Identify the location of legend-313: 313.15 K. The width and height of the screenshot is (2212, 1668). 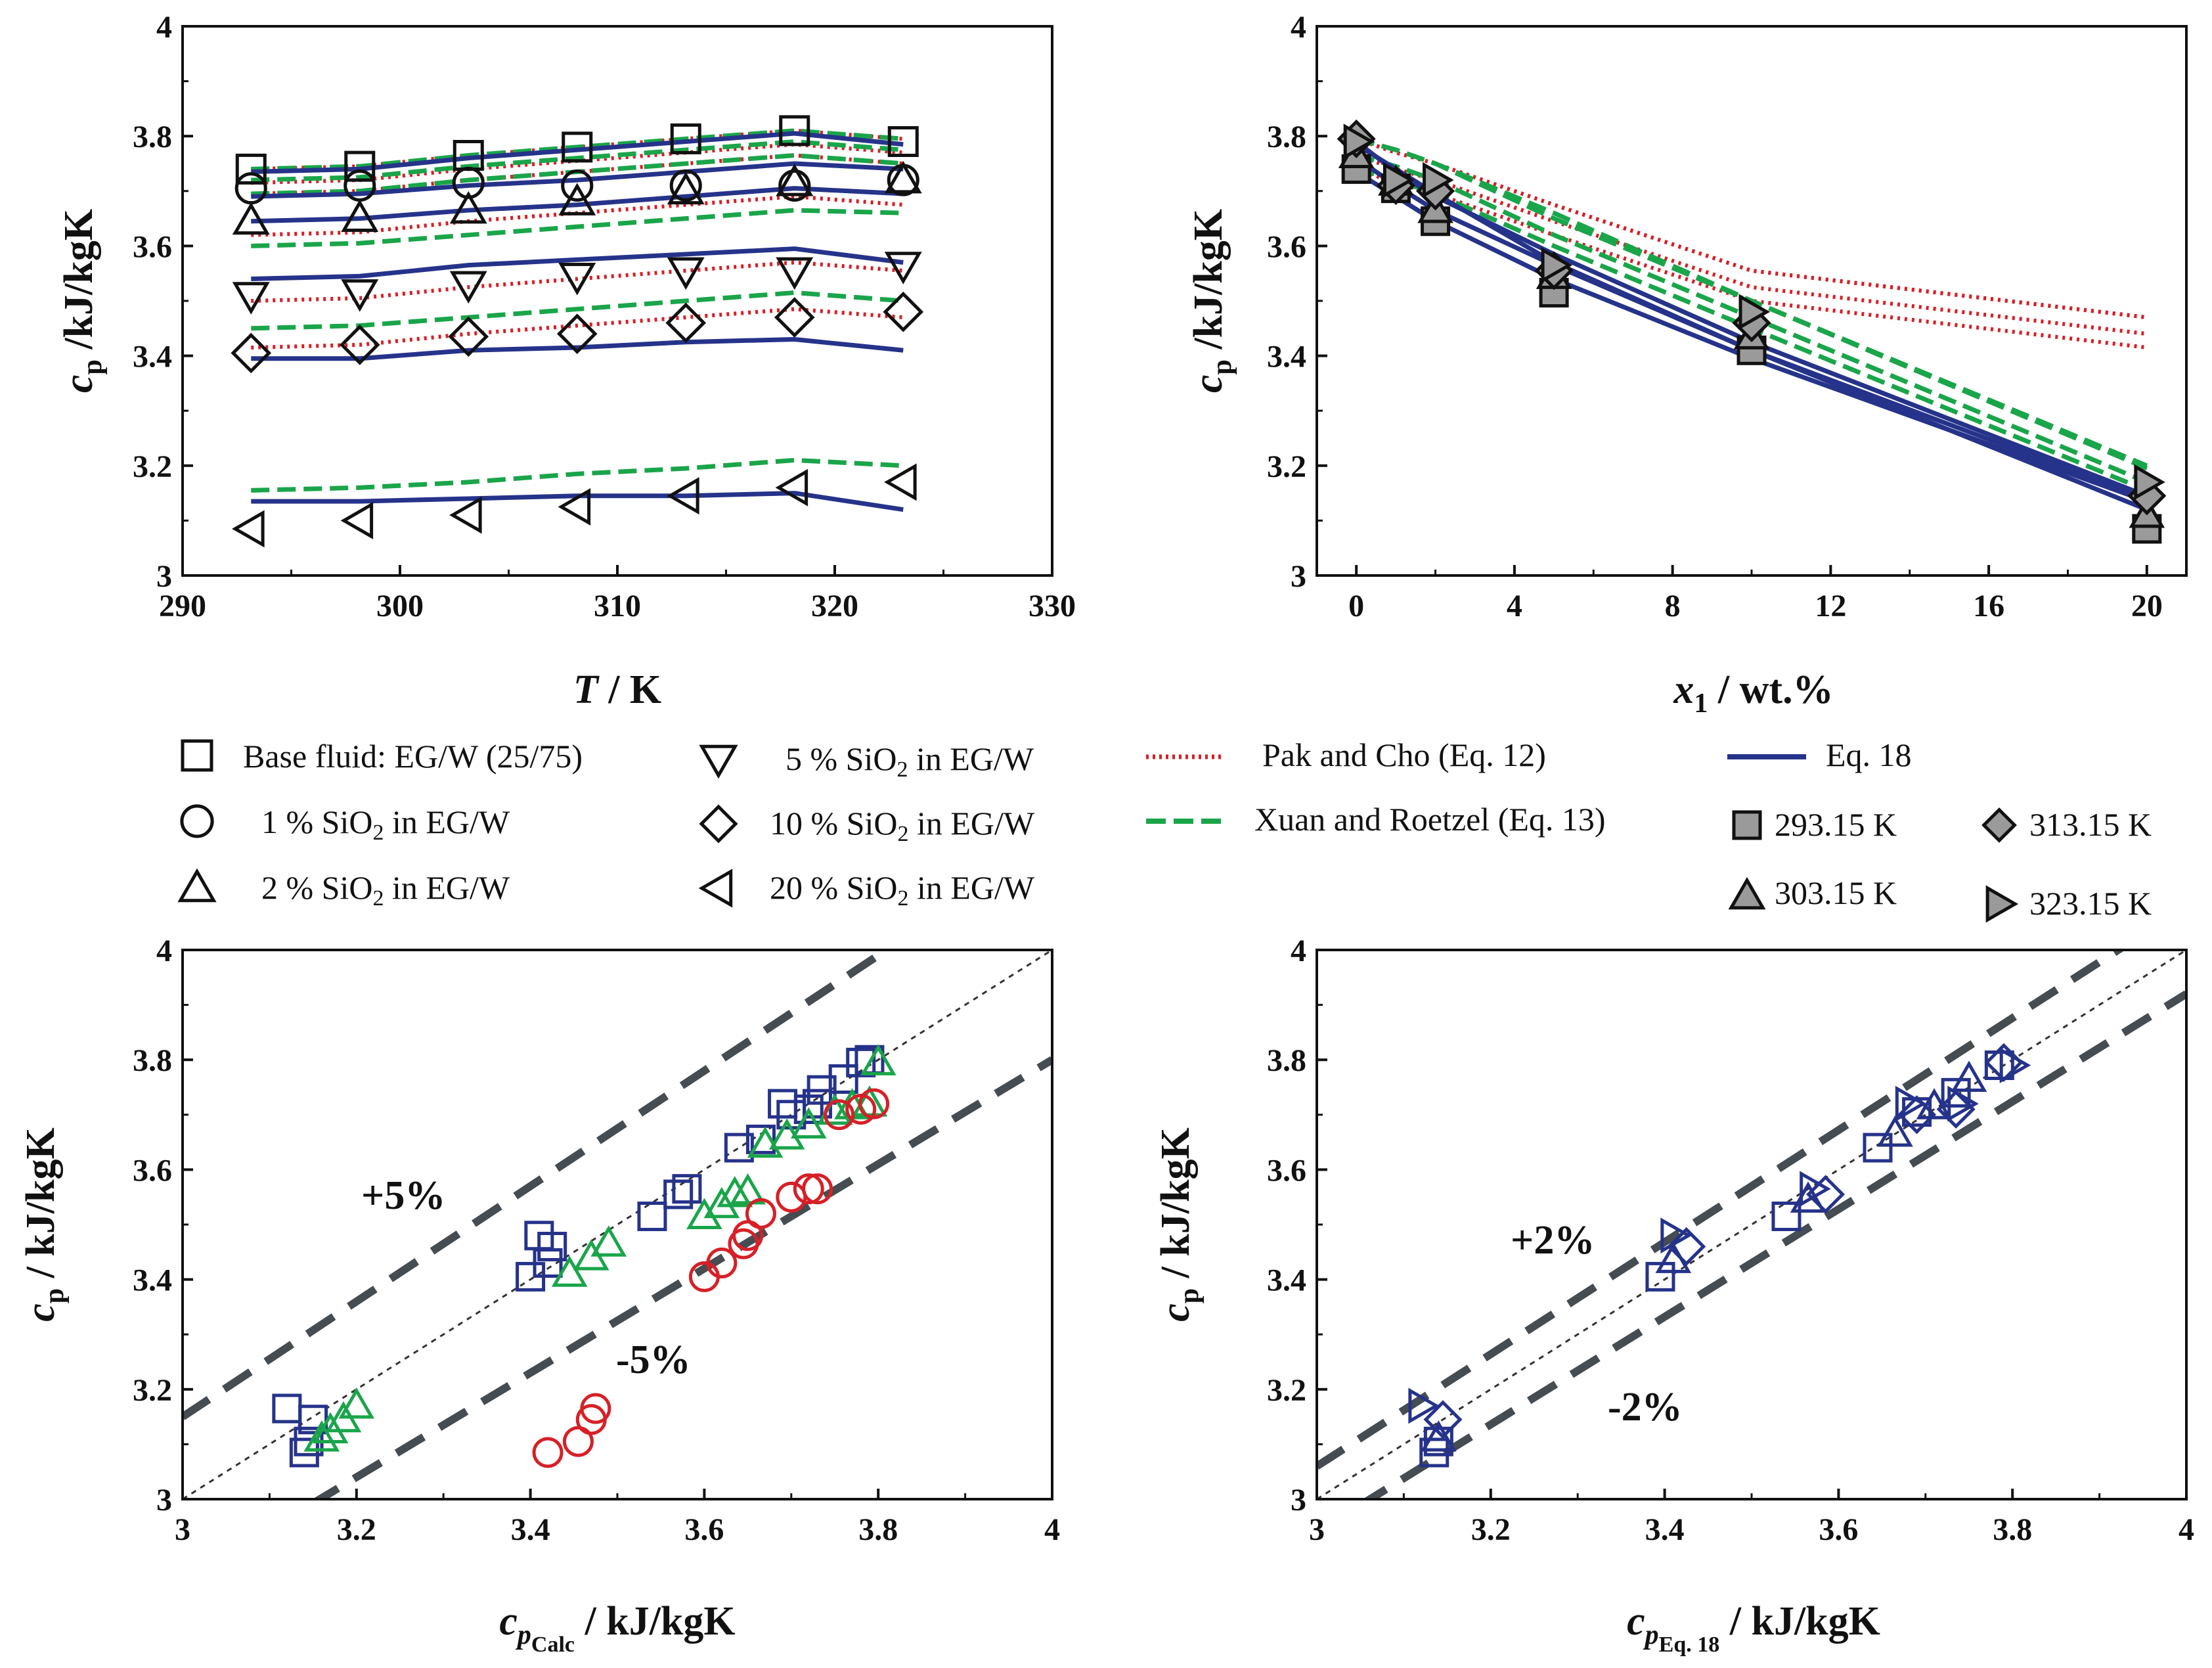
(2090, 825).